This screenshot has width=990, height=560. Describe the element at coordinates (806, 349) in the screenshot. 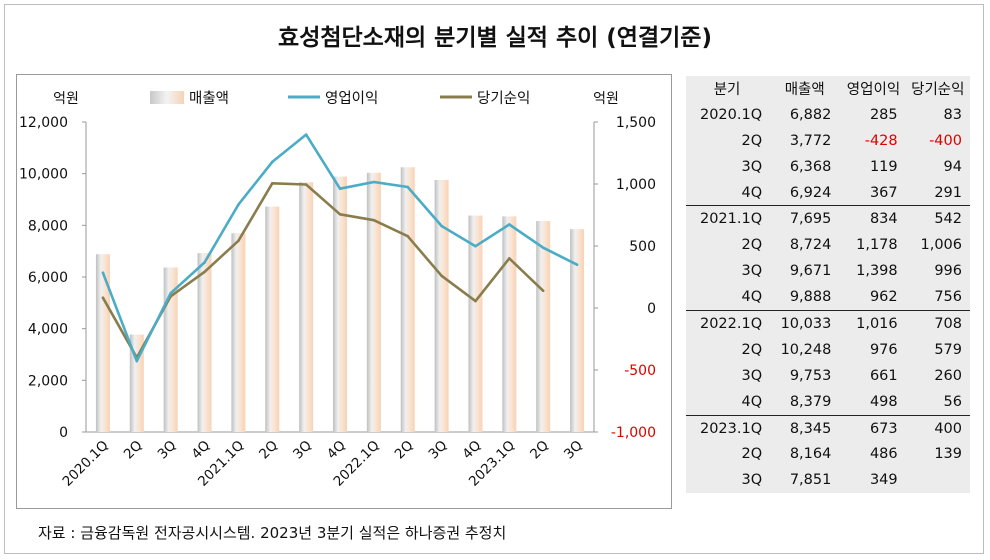

I see `sales-cell: 10,248` at that location.